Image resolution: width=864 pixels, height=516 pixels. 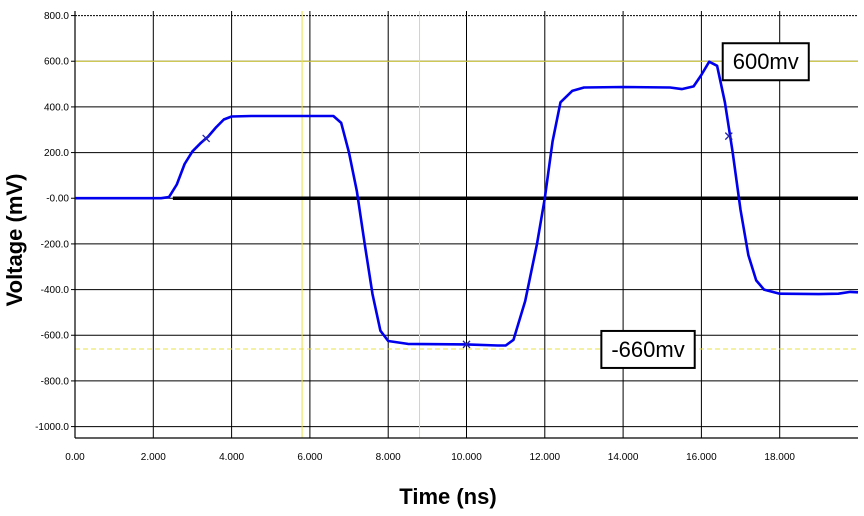 I want to click on y-axis-title: Voltage (mV), so click(x=14, y=240).